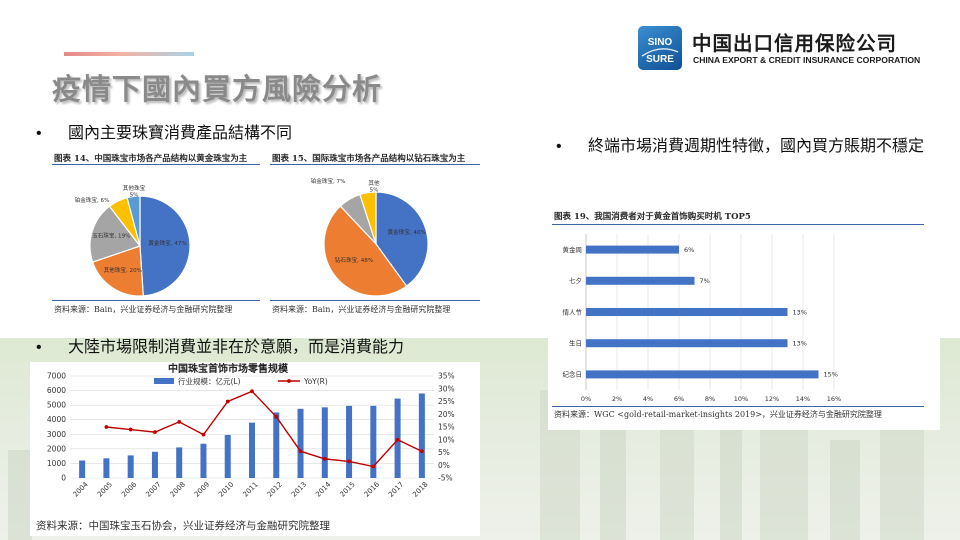  I want to click on fig15-slice-label-3: 其他 5%, so click(374, 186).